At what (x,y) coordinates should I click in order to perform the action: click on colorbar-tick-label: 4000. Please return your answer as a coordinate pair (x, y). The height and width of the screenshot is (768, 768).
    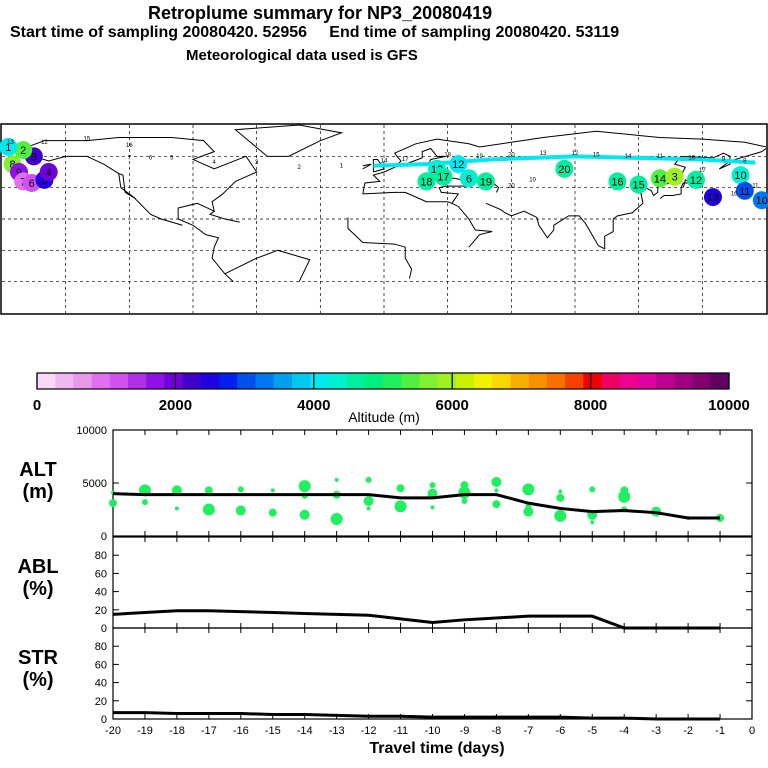
    Looking at the image, I should click on (313, 405).